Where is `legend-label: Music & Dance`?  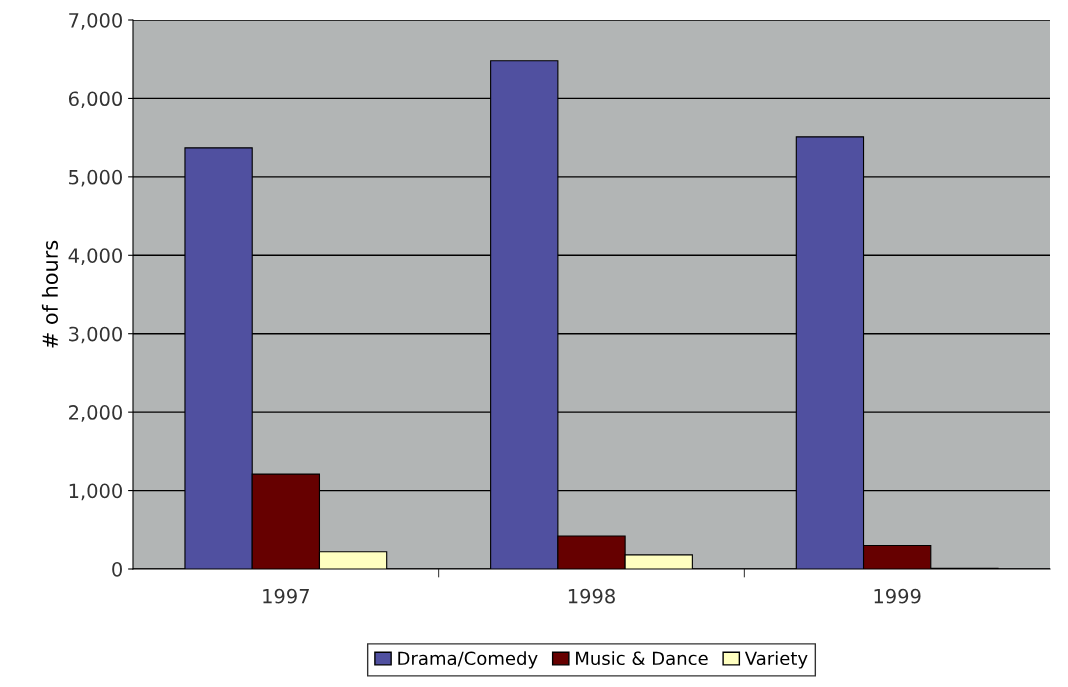 legend-label: Music & Dance is located at coordinates (642, 658).